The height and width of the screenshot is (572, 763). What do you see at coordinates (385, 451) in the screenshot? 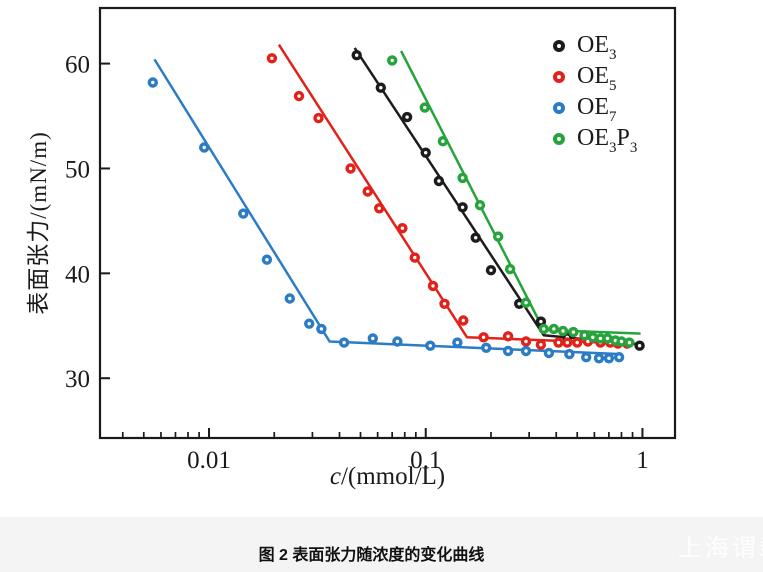
I see `x-axis-ticks: 0.01 0.1 1` at bounding box center [385, 451].